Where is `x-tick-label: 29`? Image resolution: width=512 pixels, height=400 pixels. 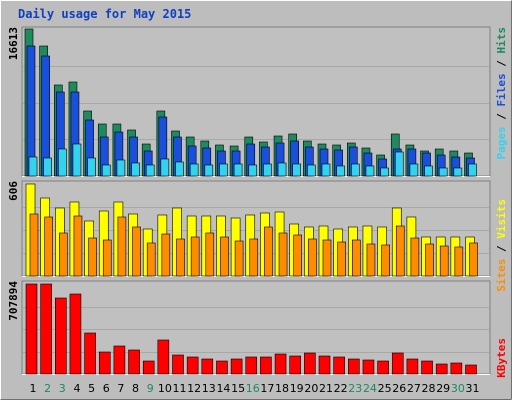 x-tick-label: 29 is located at coordinates (443, 388).